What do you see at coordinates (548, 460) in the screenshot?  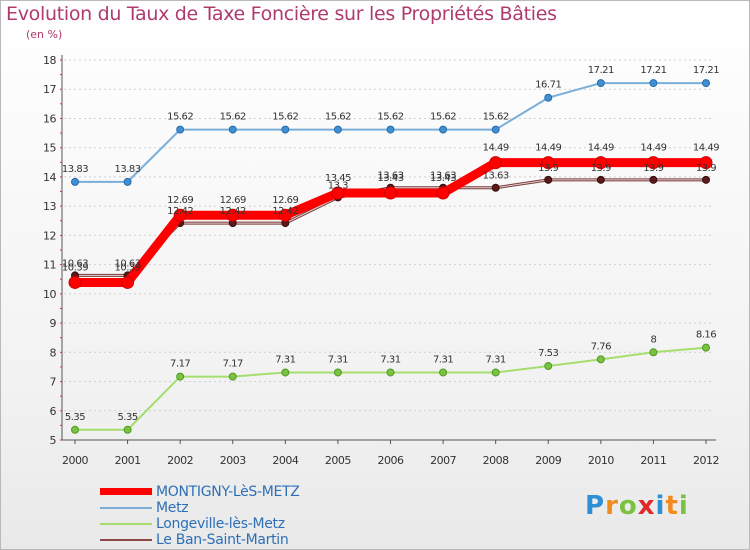 I see `x-tick-label: 2009` at bounding box center [548, 460].